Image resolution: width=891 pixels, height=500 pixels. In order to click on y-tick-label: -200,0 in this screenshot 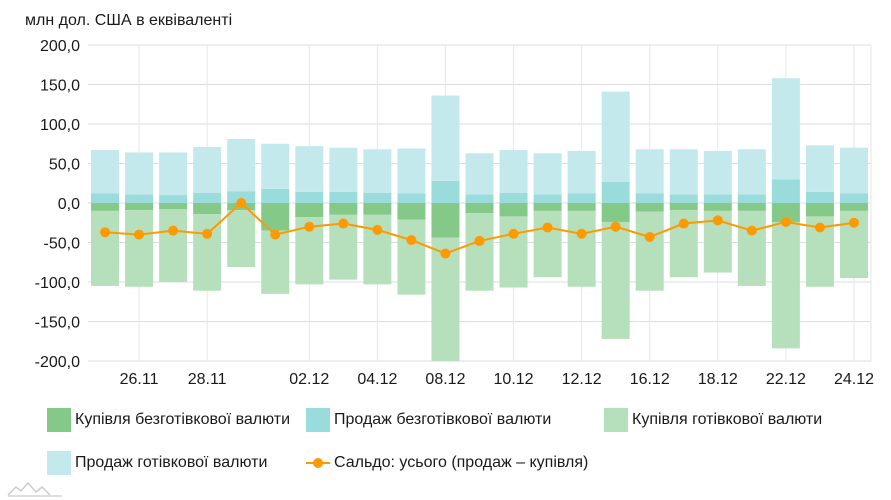, I will do `click(57, 362)`.